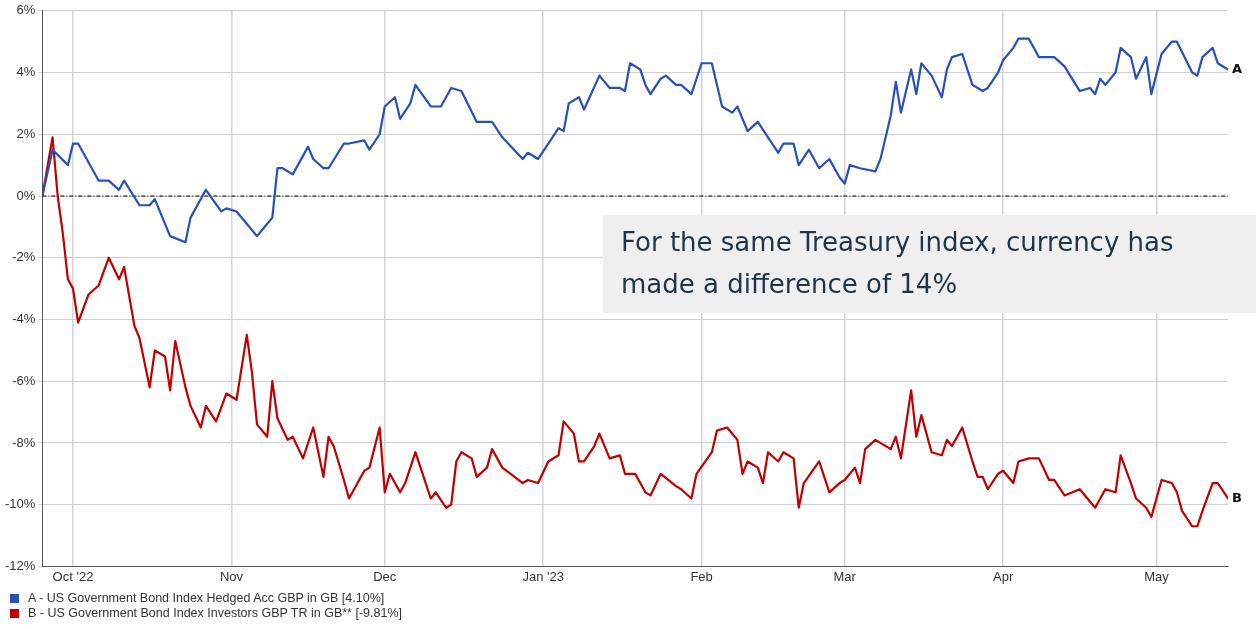 This screenshot has width=1256, height=629. I want to click on callout-box: For the same Treasury index, currency has made a difference of 14%, so click(929, 264).